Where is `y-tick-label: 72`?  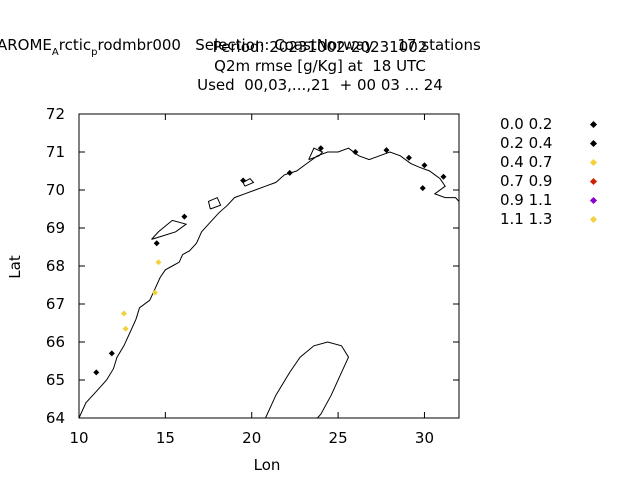 y-tick-label: 72 is located at coordinates (55, 114).